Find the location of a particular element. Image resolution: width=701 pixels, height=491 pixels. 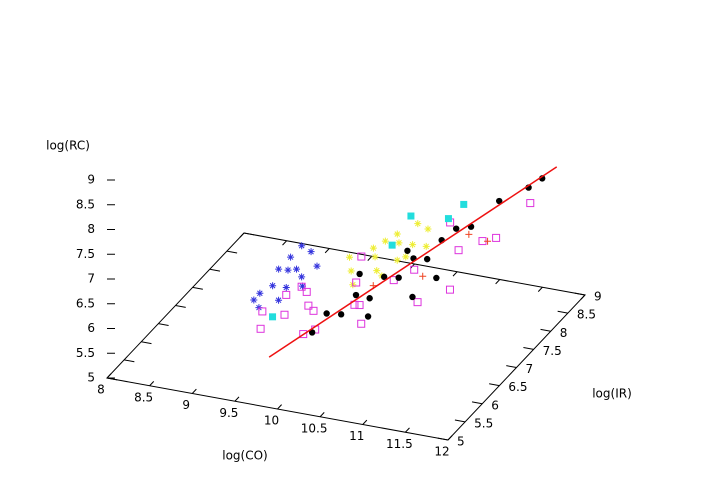

y-axis-label: log(IR) is located at coordinates (612, 394).